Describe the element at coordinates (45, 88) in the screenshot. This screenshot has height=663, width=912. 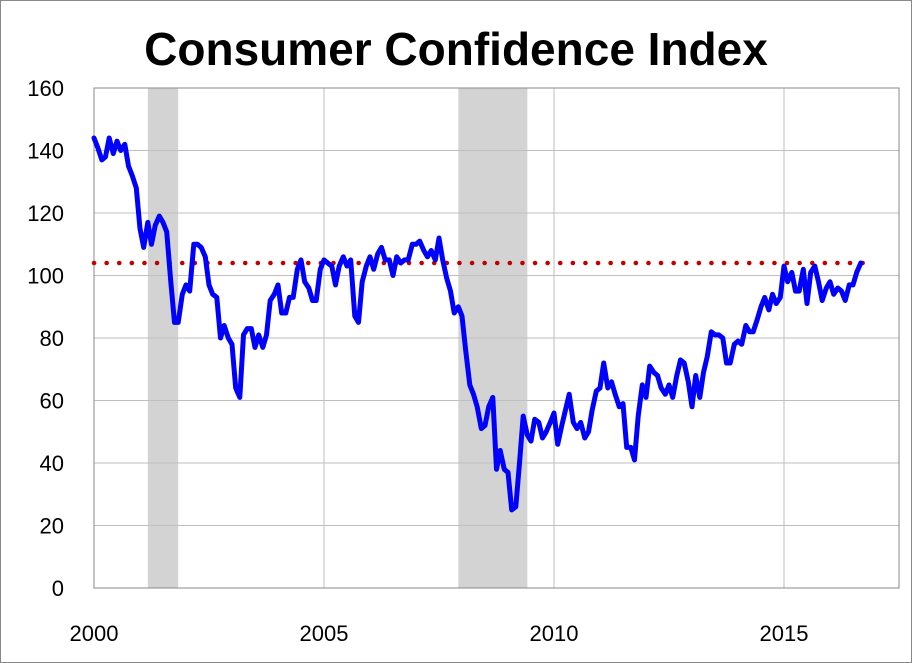
I see `y-tick-label-160: 160` at that location.